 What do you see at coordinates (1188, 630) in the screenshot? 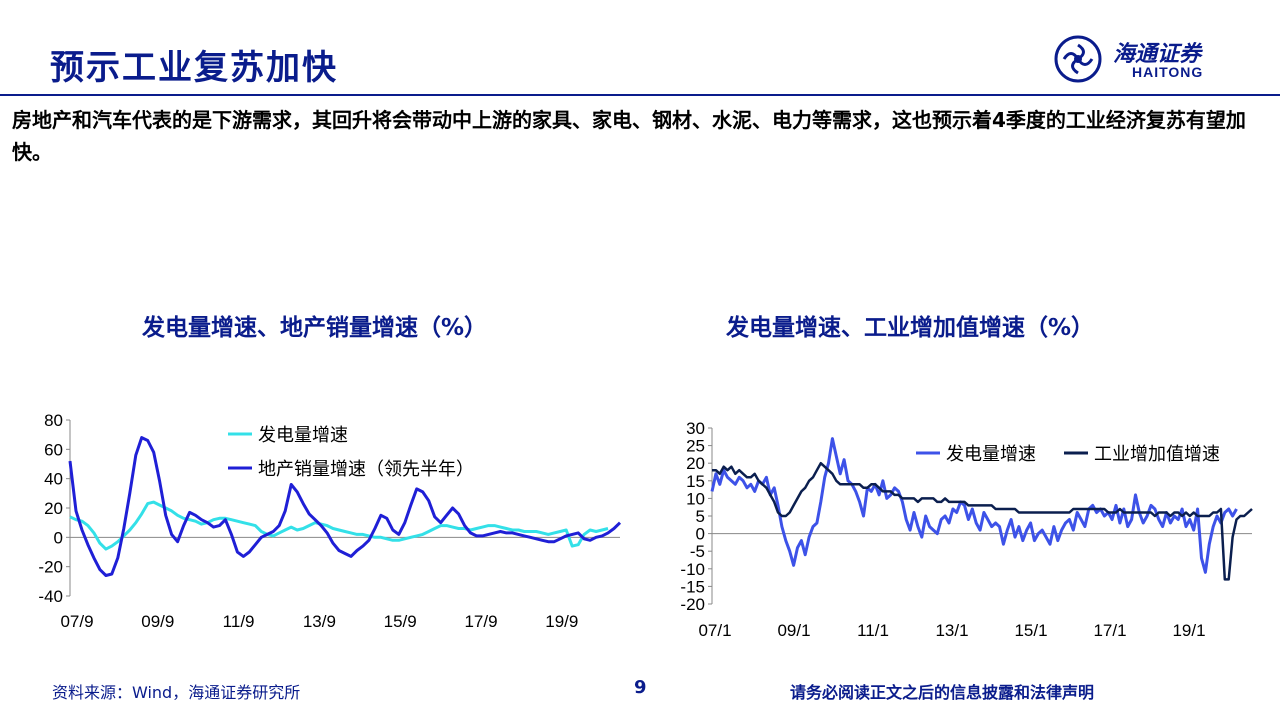
I see `chart2-x-tick-label: 19/1` at bounding box center [1188, 630].